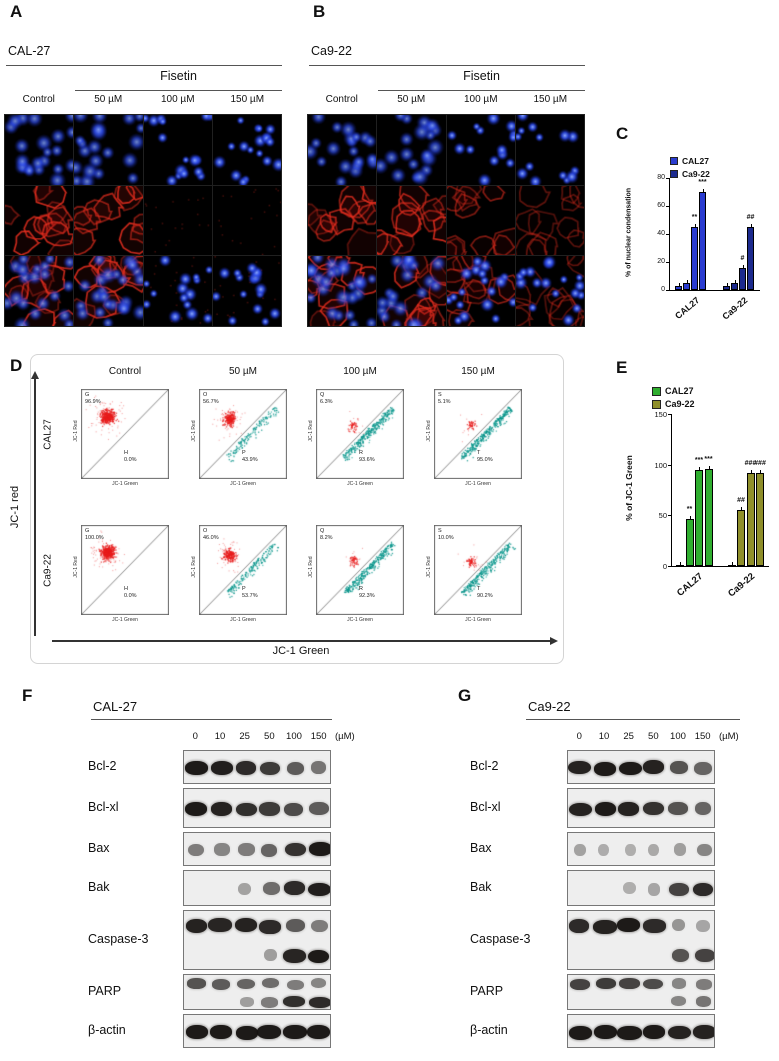 This screenshot has width=779, height=1061. Describe the element at coordinates (177, 220) in the screenshot. I see `micro-image-a-membrane-col2` at that location.